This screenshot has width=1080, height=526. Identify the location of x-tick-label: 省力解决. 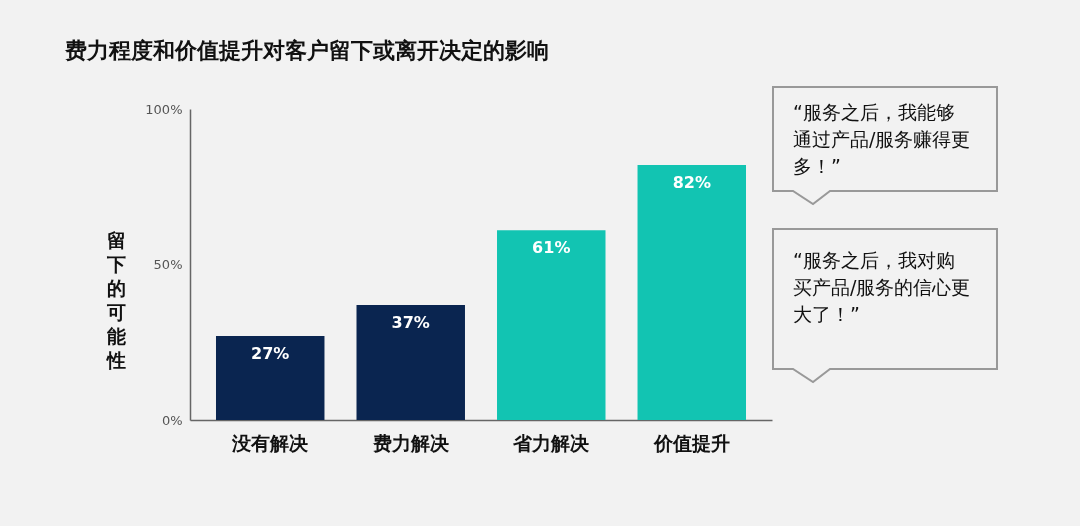
(551, 442).